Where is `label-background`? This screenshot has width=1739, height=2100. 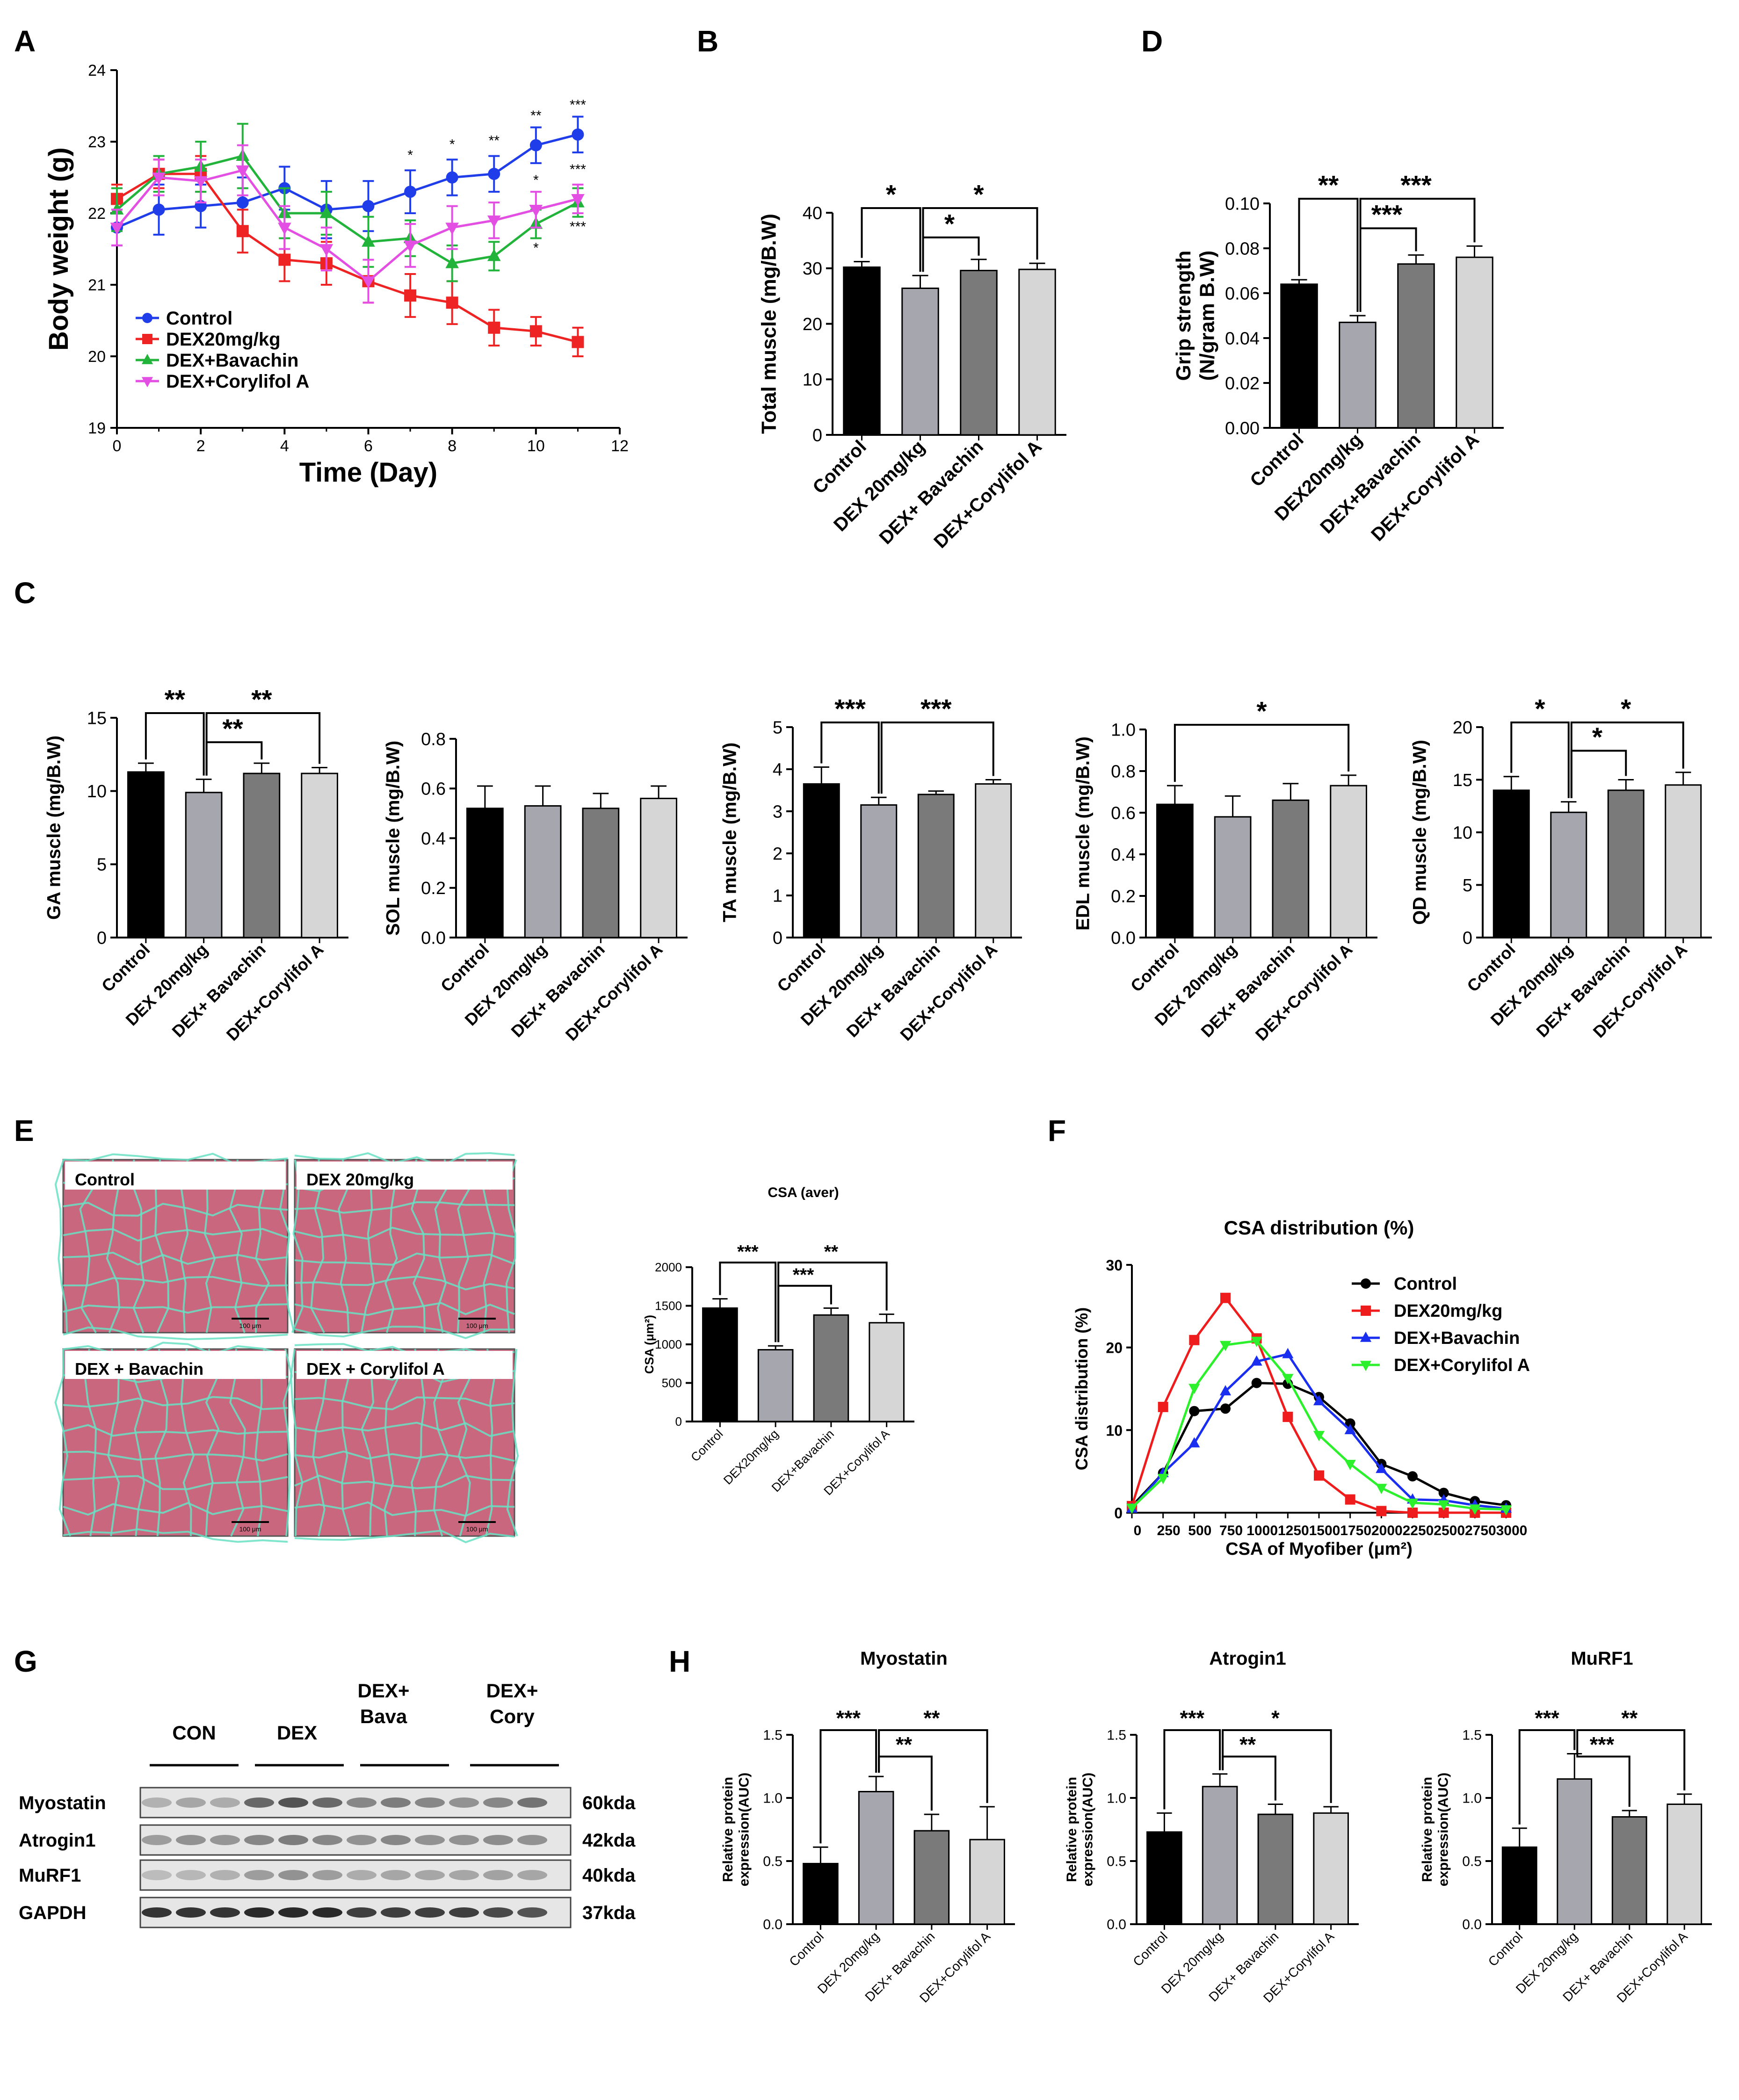 label-background is located at coordinates (405, 1176).